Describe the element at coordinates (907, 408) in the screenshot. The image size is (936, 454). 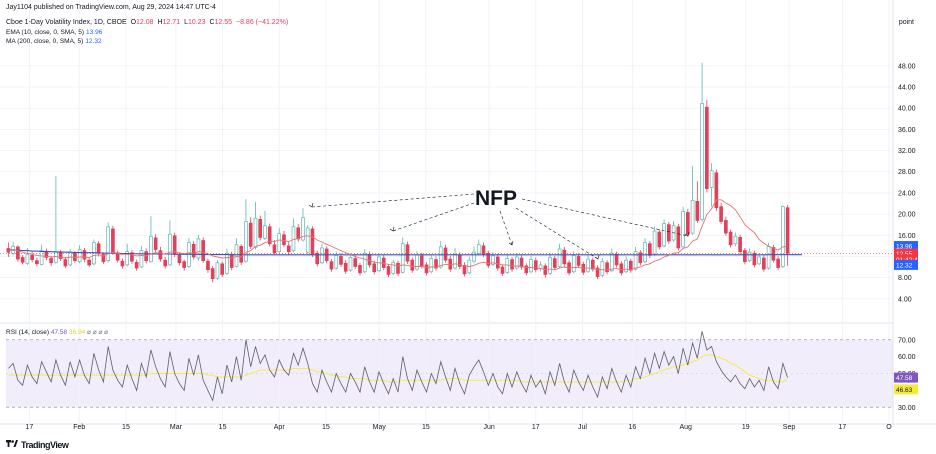
I see `rsi-tick-label-0: 30.00` at that location.